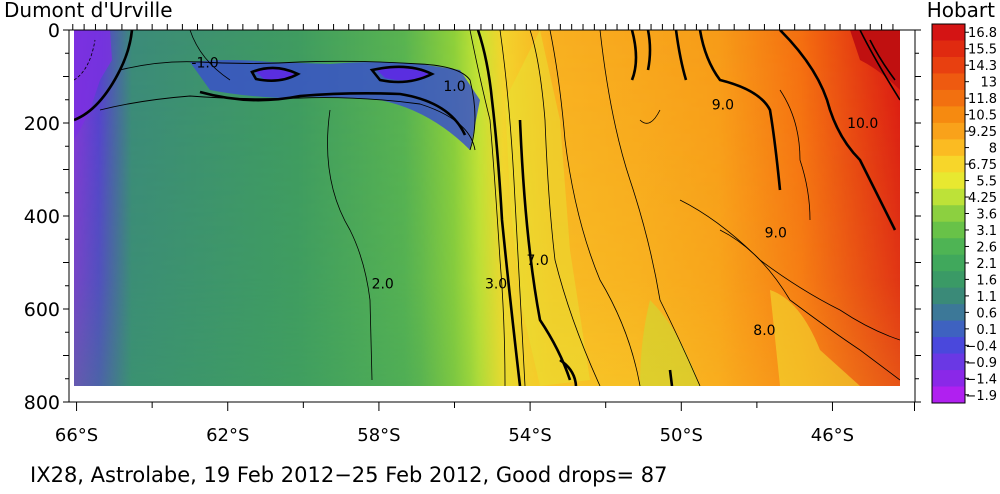  I want to click on y-tick-label: 200, so click(42, 124).